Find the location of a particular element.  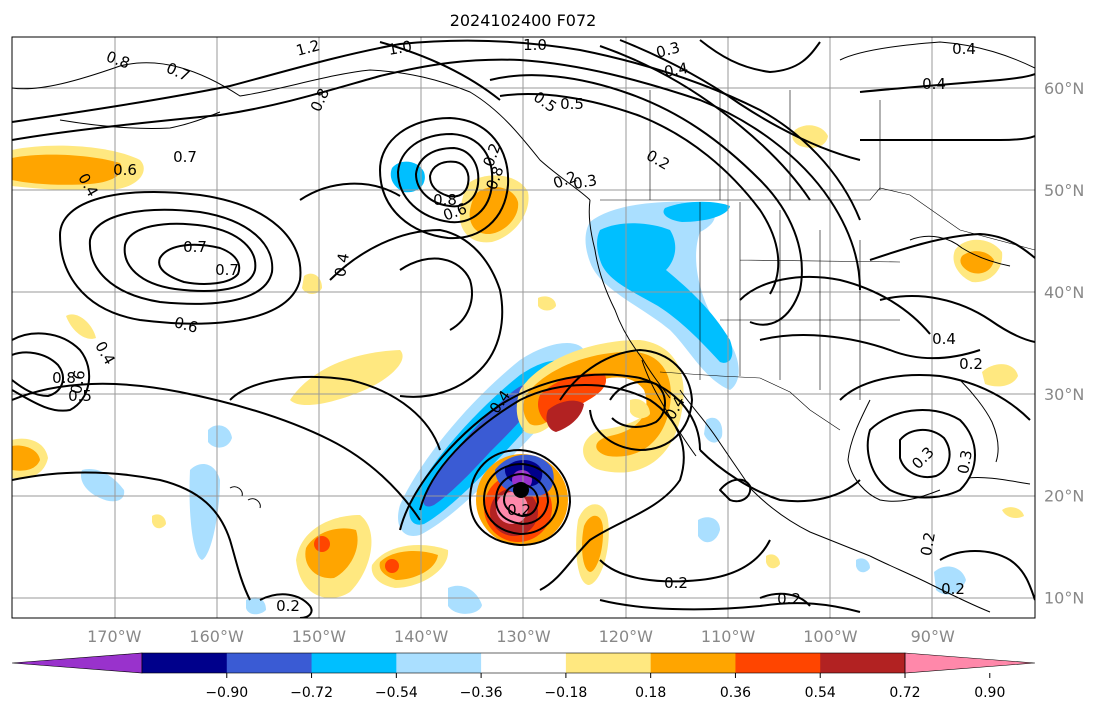

colorbar is located at coordinates (523, 663).